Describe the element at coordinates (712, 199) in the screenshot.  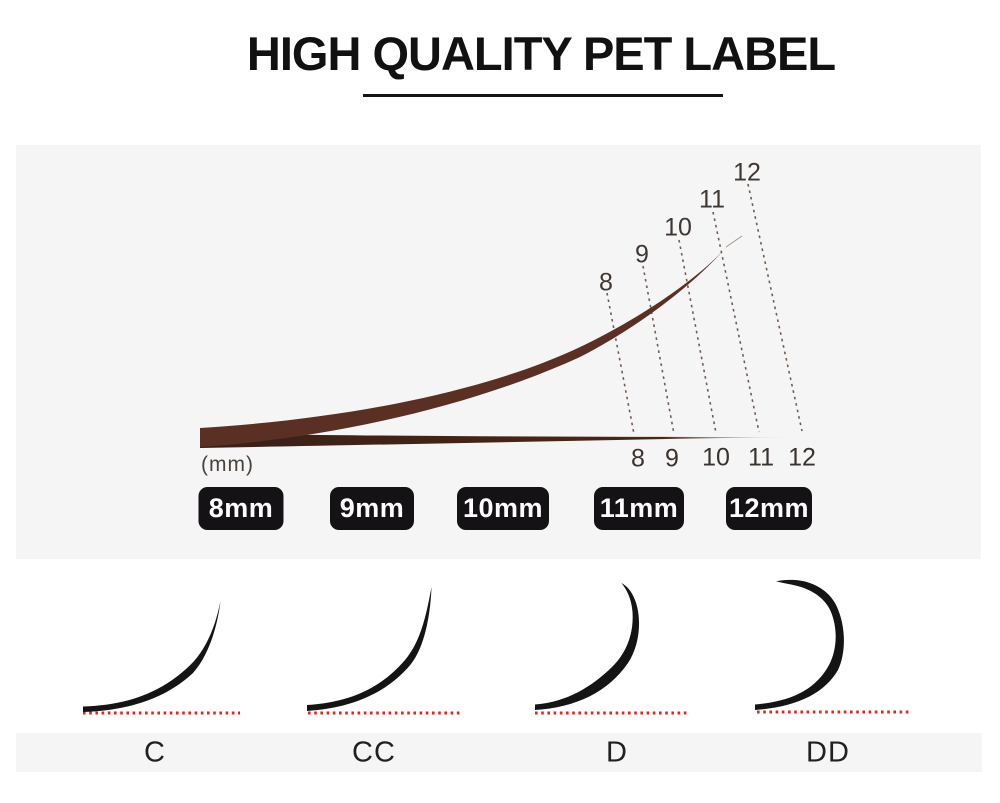
I see `curve-tick-11: 11` at that location.